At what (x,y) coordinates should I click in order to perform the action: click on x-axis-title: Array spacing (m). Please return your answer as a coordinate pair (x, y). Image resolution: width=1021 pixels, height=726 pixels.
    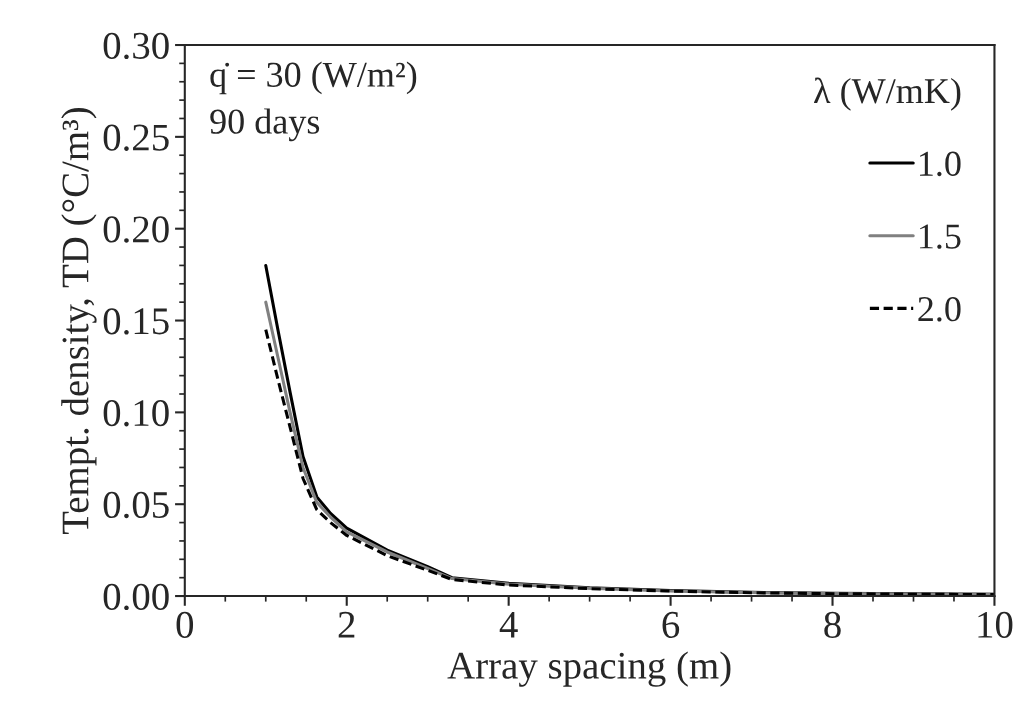
    Looking at the image, I should click on (589, 669).